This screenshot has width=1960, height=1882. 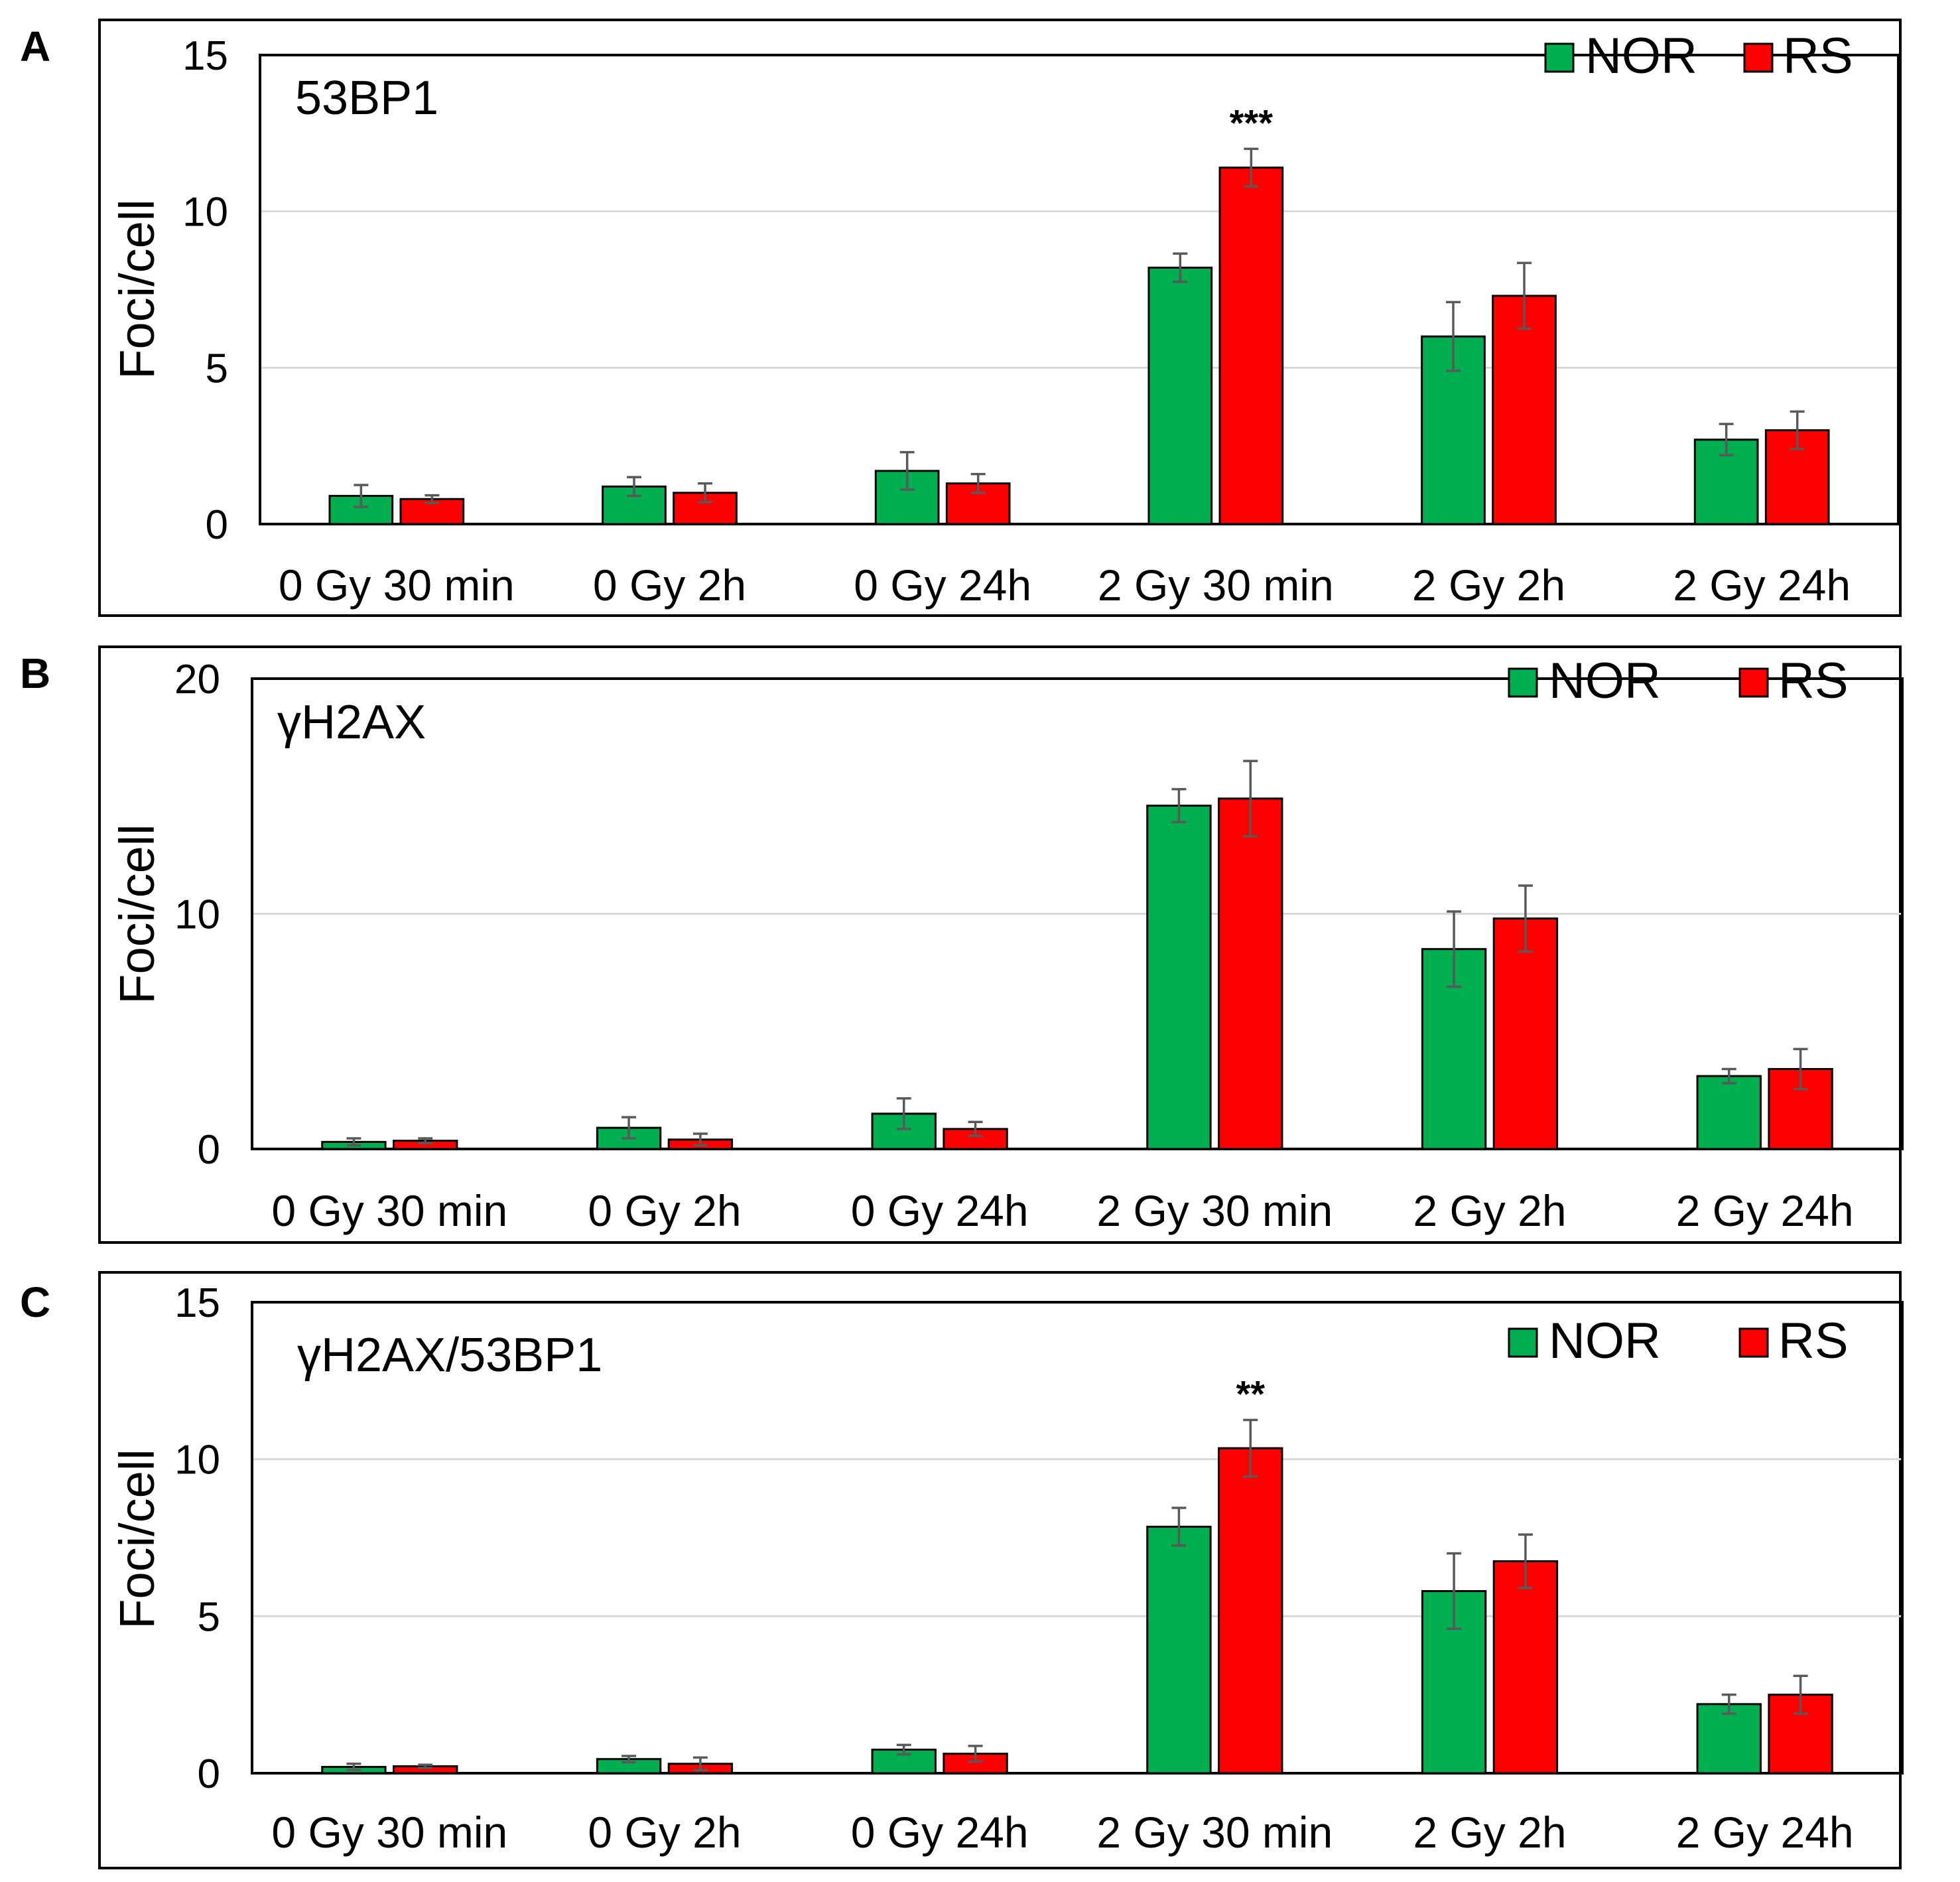 I want to click on significance-marker: ***, so click(x=1252, y=122).